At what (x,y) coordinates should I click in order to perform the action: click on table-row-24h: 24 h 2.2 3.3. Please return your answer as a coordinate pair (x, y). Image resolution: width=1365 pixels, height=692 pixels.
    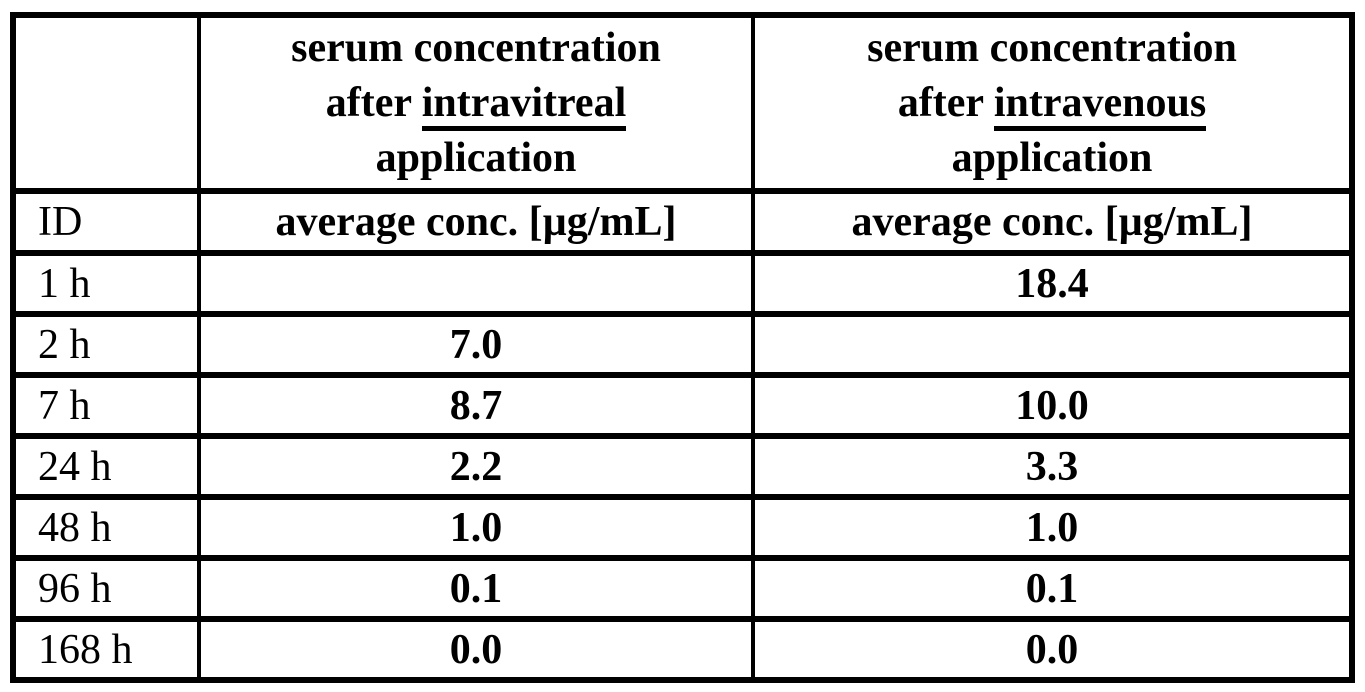
    Looking at the image, I should click on (682, 466).